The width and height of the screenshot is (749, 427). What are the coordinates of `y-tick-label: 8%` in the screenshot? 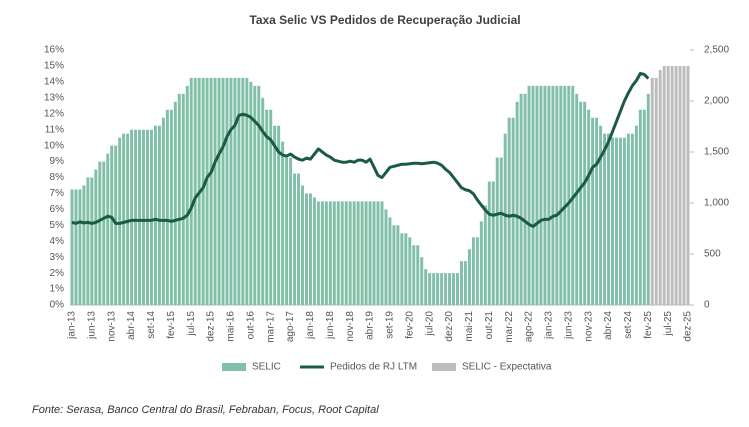 It's located at (57, 177).